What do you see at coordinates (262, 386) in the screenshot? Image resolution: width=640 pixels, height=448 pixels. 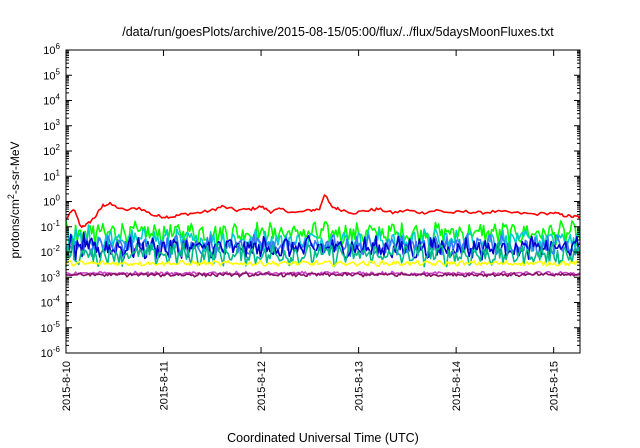 I see `x-tick-label: 2015-8-12` at bounding box center [262, 386].